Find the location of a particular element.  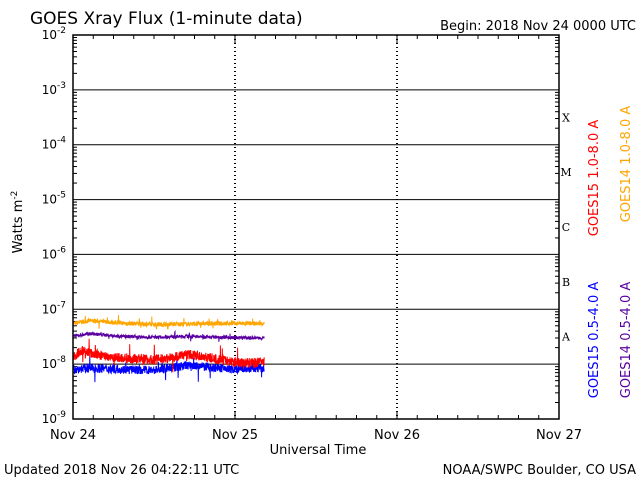

y-tick-label: 10⁻² is located at coordinates (54, 34).